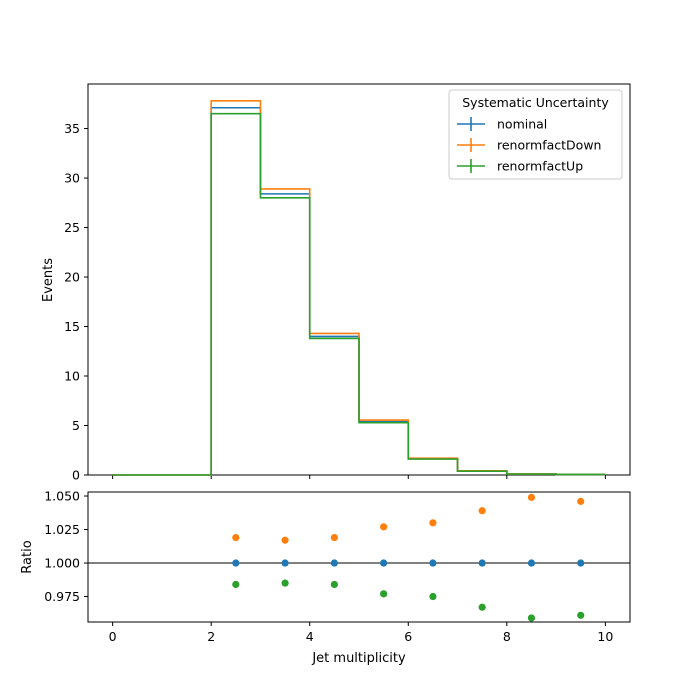 This screenshot has height=700, width=700. What do you see at coordinates (62, 563) in the screenshot?
I see `ratio-ytick-label-1: 1.000` at bounding box center [62, 563].